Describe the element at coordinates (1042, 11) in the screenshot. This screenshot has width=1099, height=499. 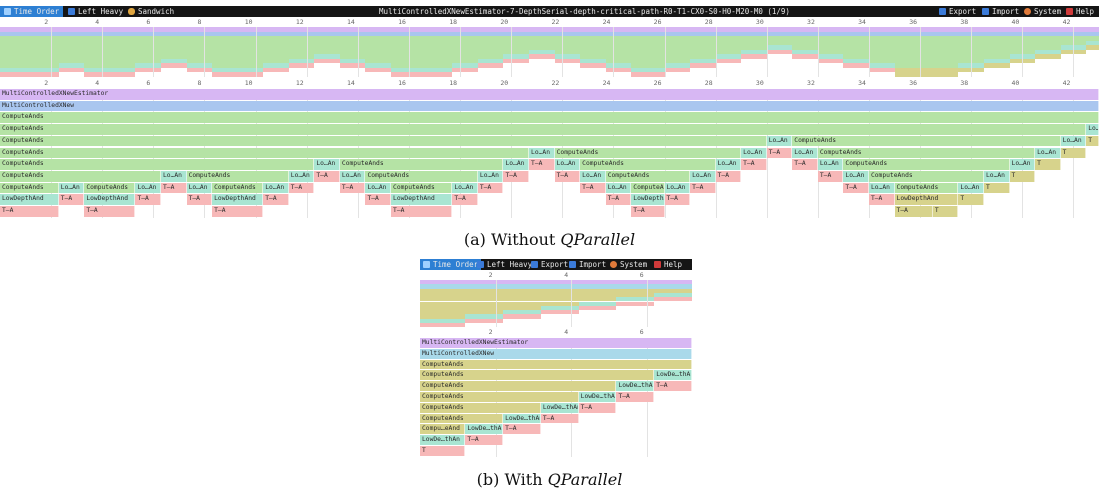
I see `system-button: System` at that location.